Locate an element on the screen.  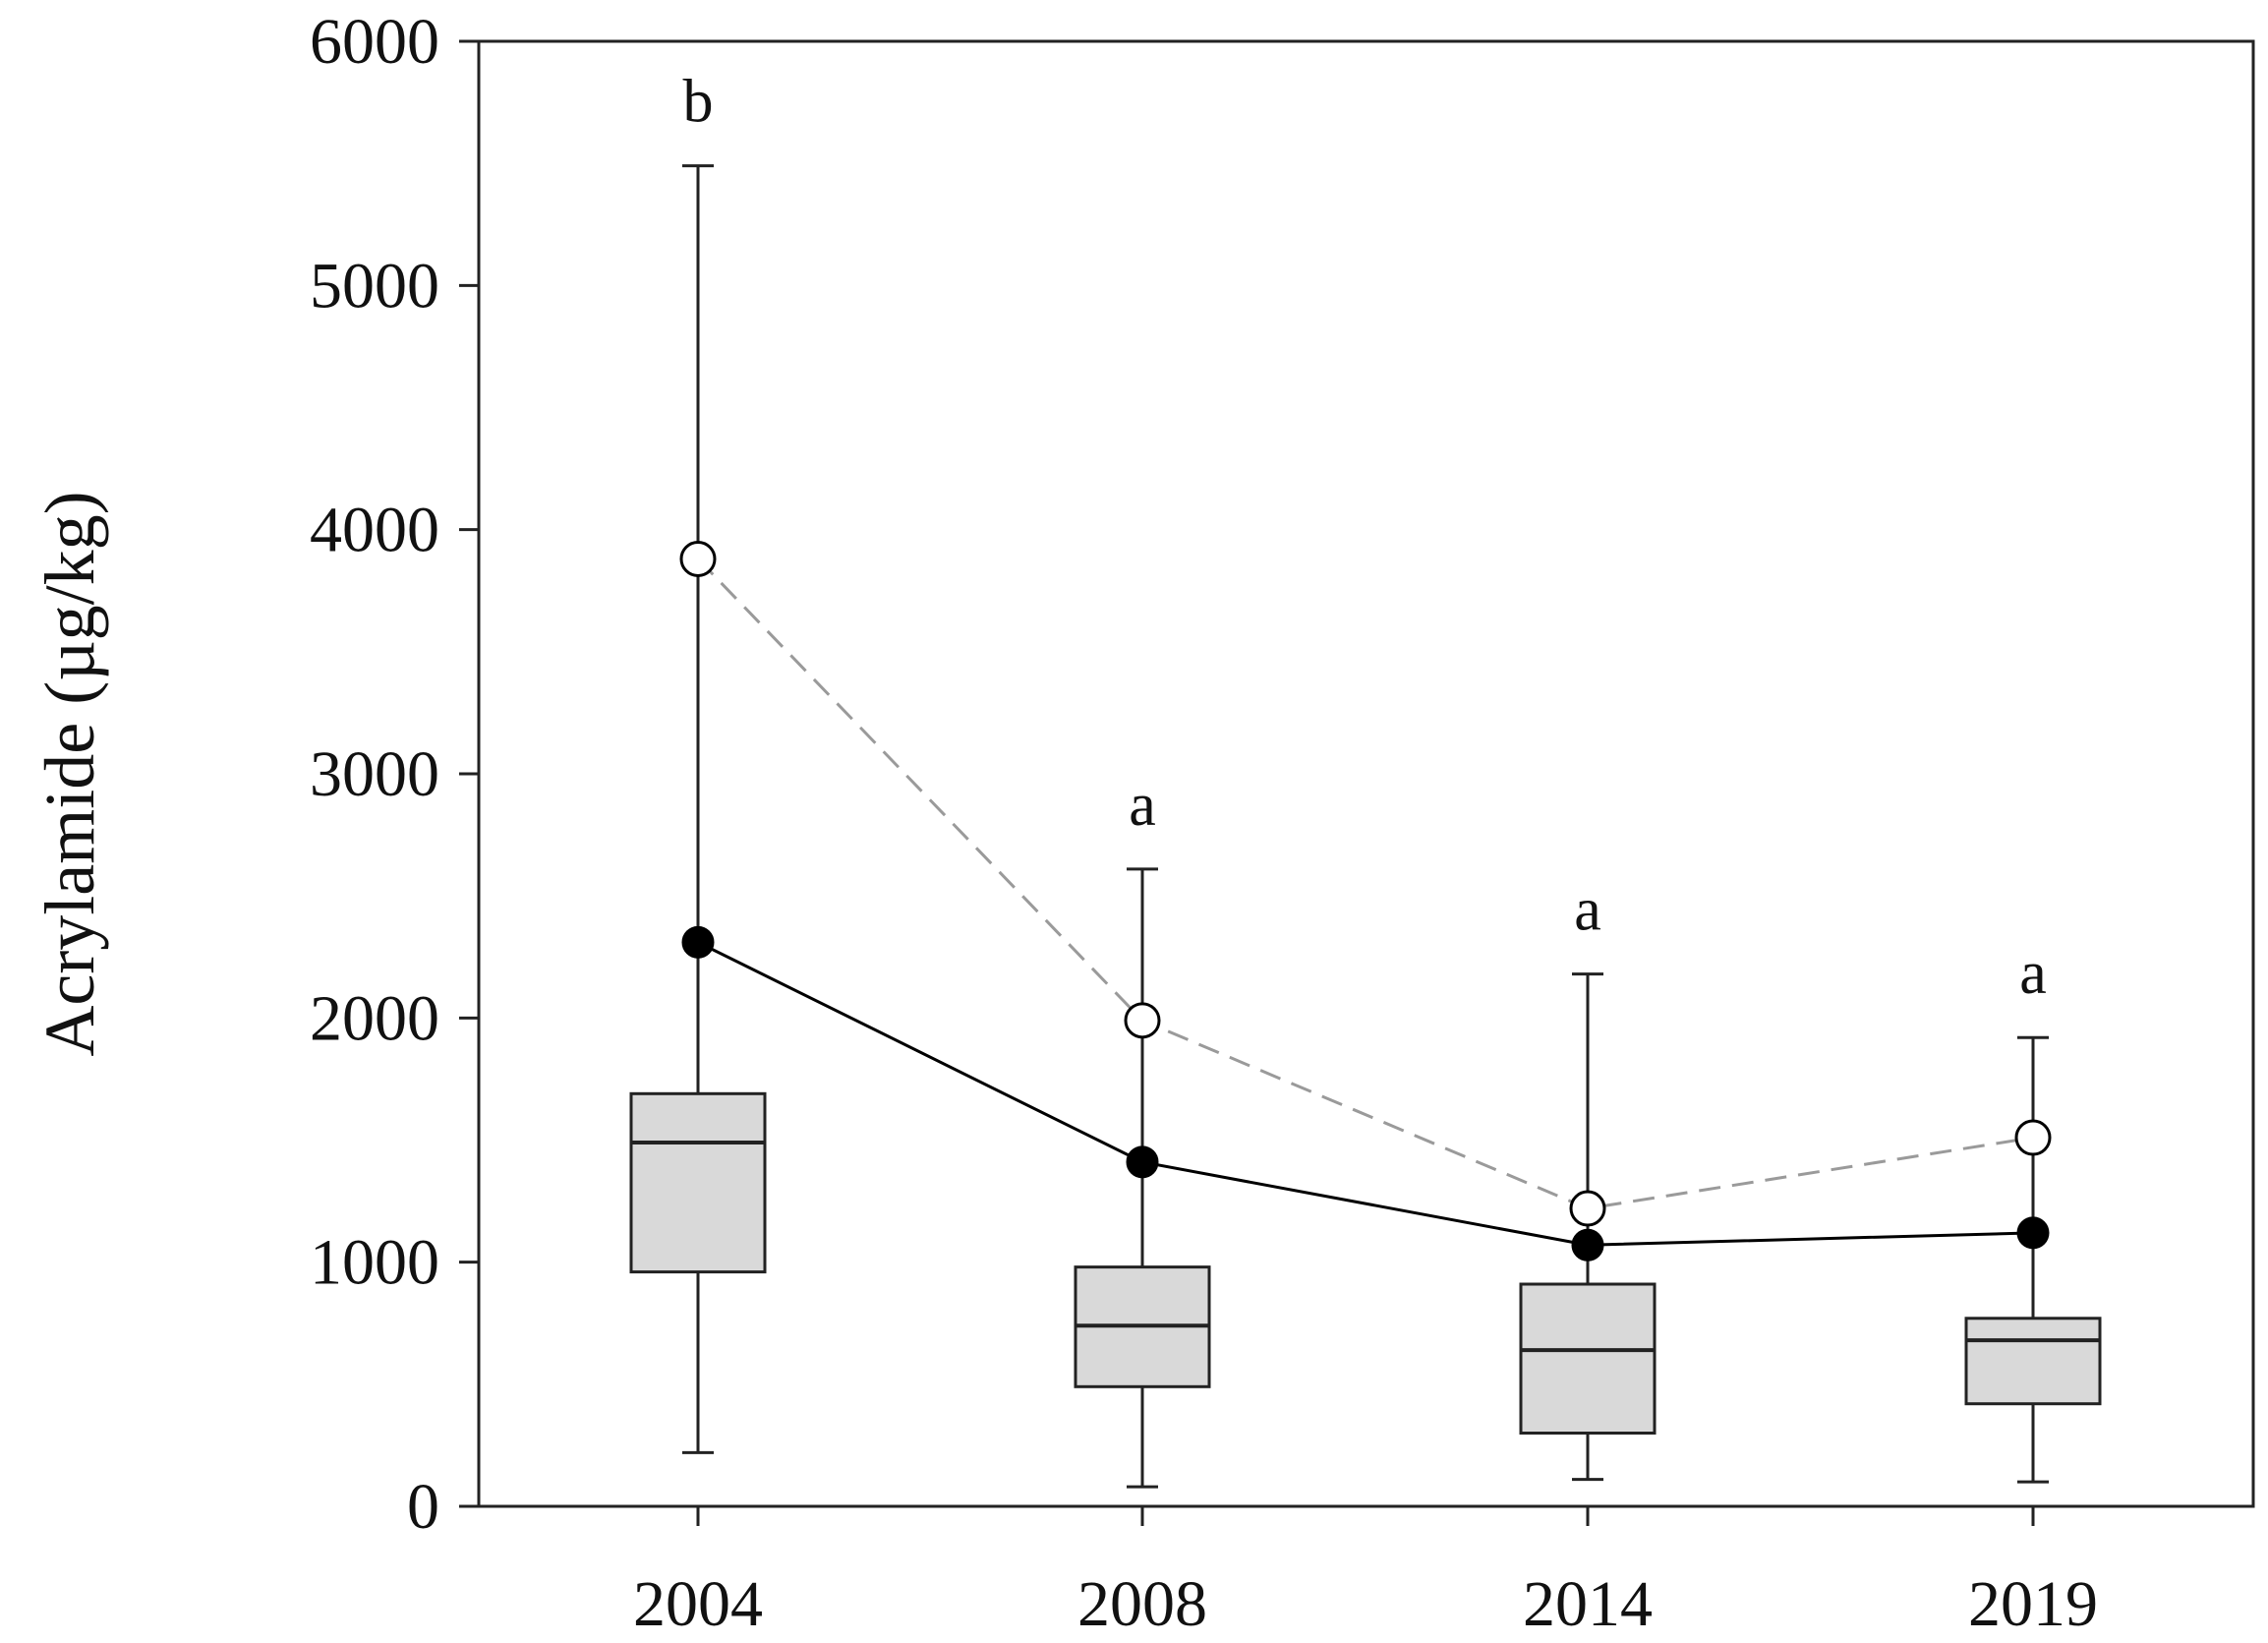
x-tick-label: 2019 is located at coordinates (2033, 1604).